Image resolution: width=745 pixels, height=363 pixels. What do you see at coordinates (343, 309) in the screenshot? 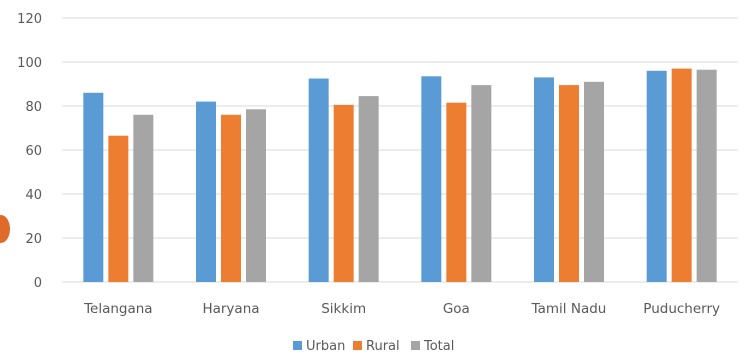
I see `x-category-label: Sikkim` at bounding box center [343, 309].